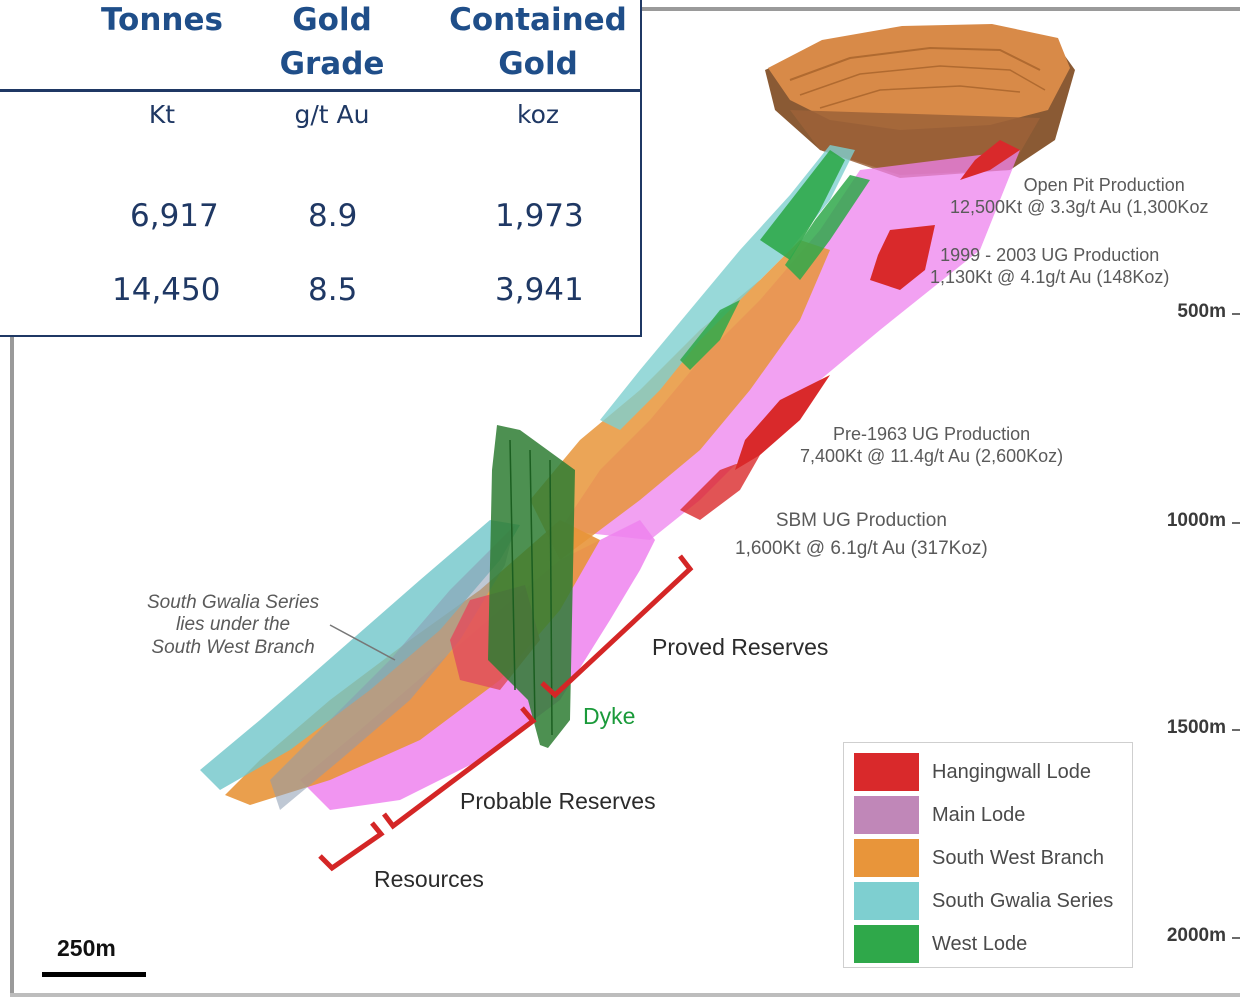  Describe the element at coordinates (1079, 206) in the screenshot. I see `annotation-detail: 12,500Kt @ 3.3g/t Au (1,300Koz` at that location.